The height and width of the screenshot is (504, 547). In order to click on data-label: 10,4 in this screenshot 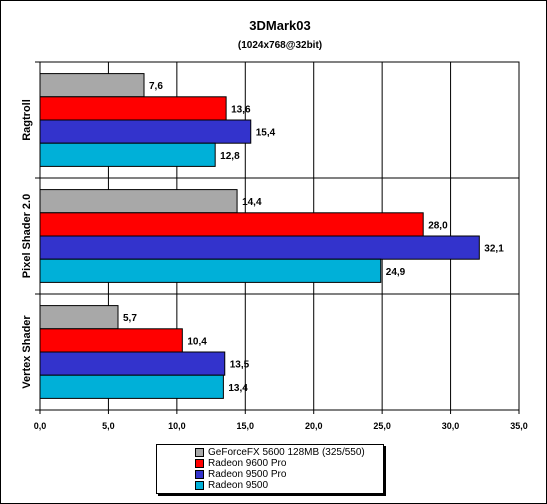, I will do `click(197, 341)`.